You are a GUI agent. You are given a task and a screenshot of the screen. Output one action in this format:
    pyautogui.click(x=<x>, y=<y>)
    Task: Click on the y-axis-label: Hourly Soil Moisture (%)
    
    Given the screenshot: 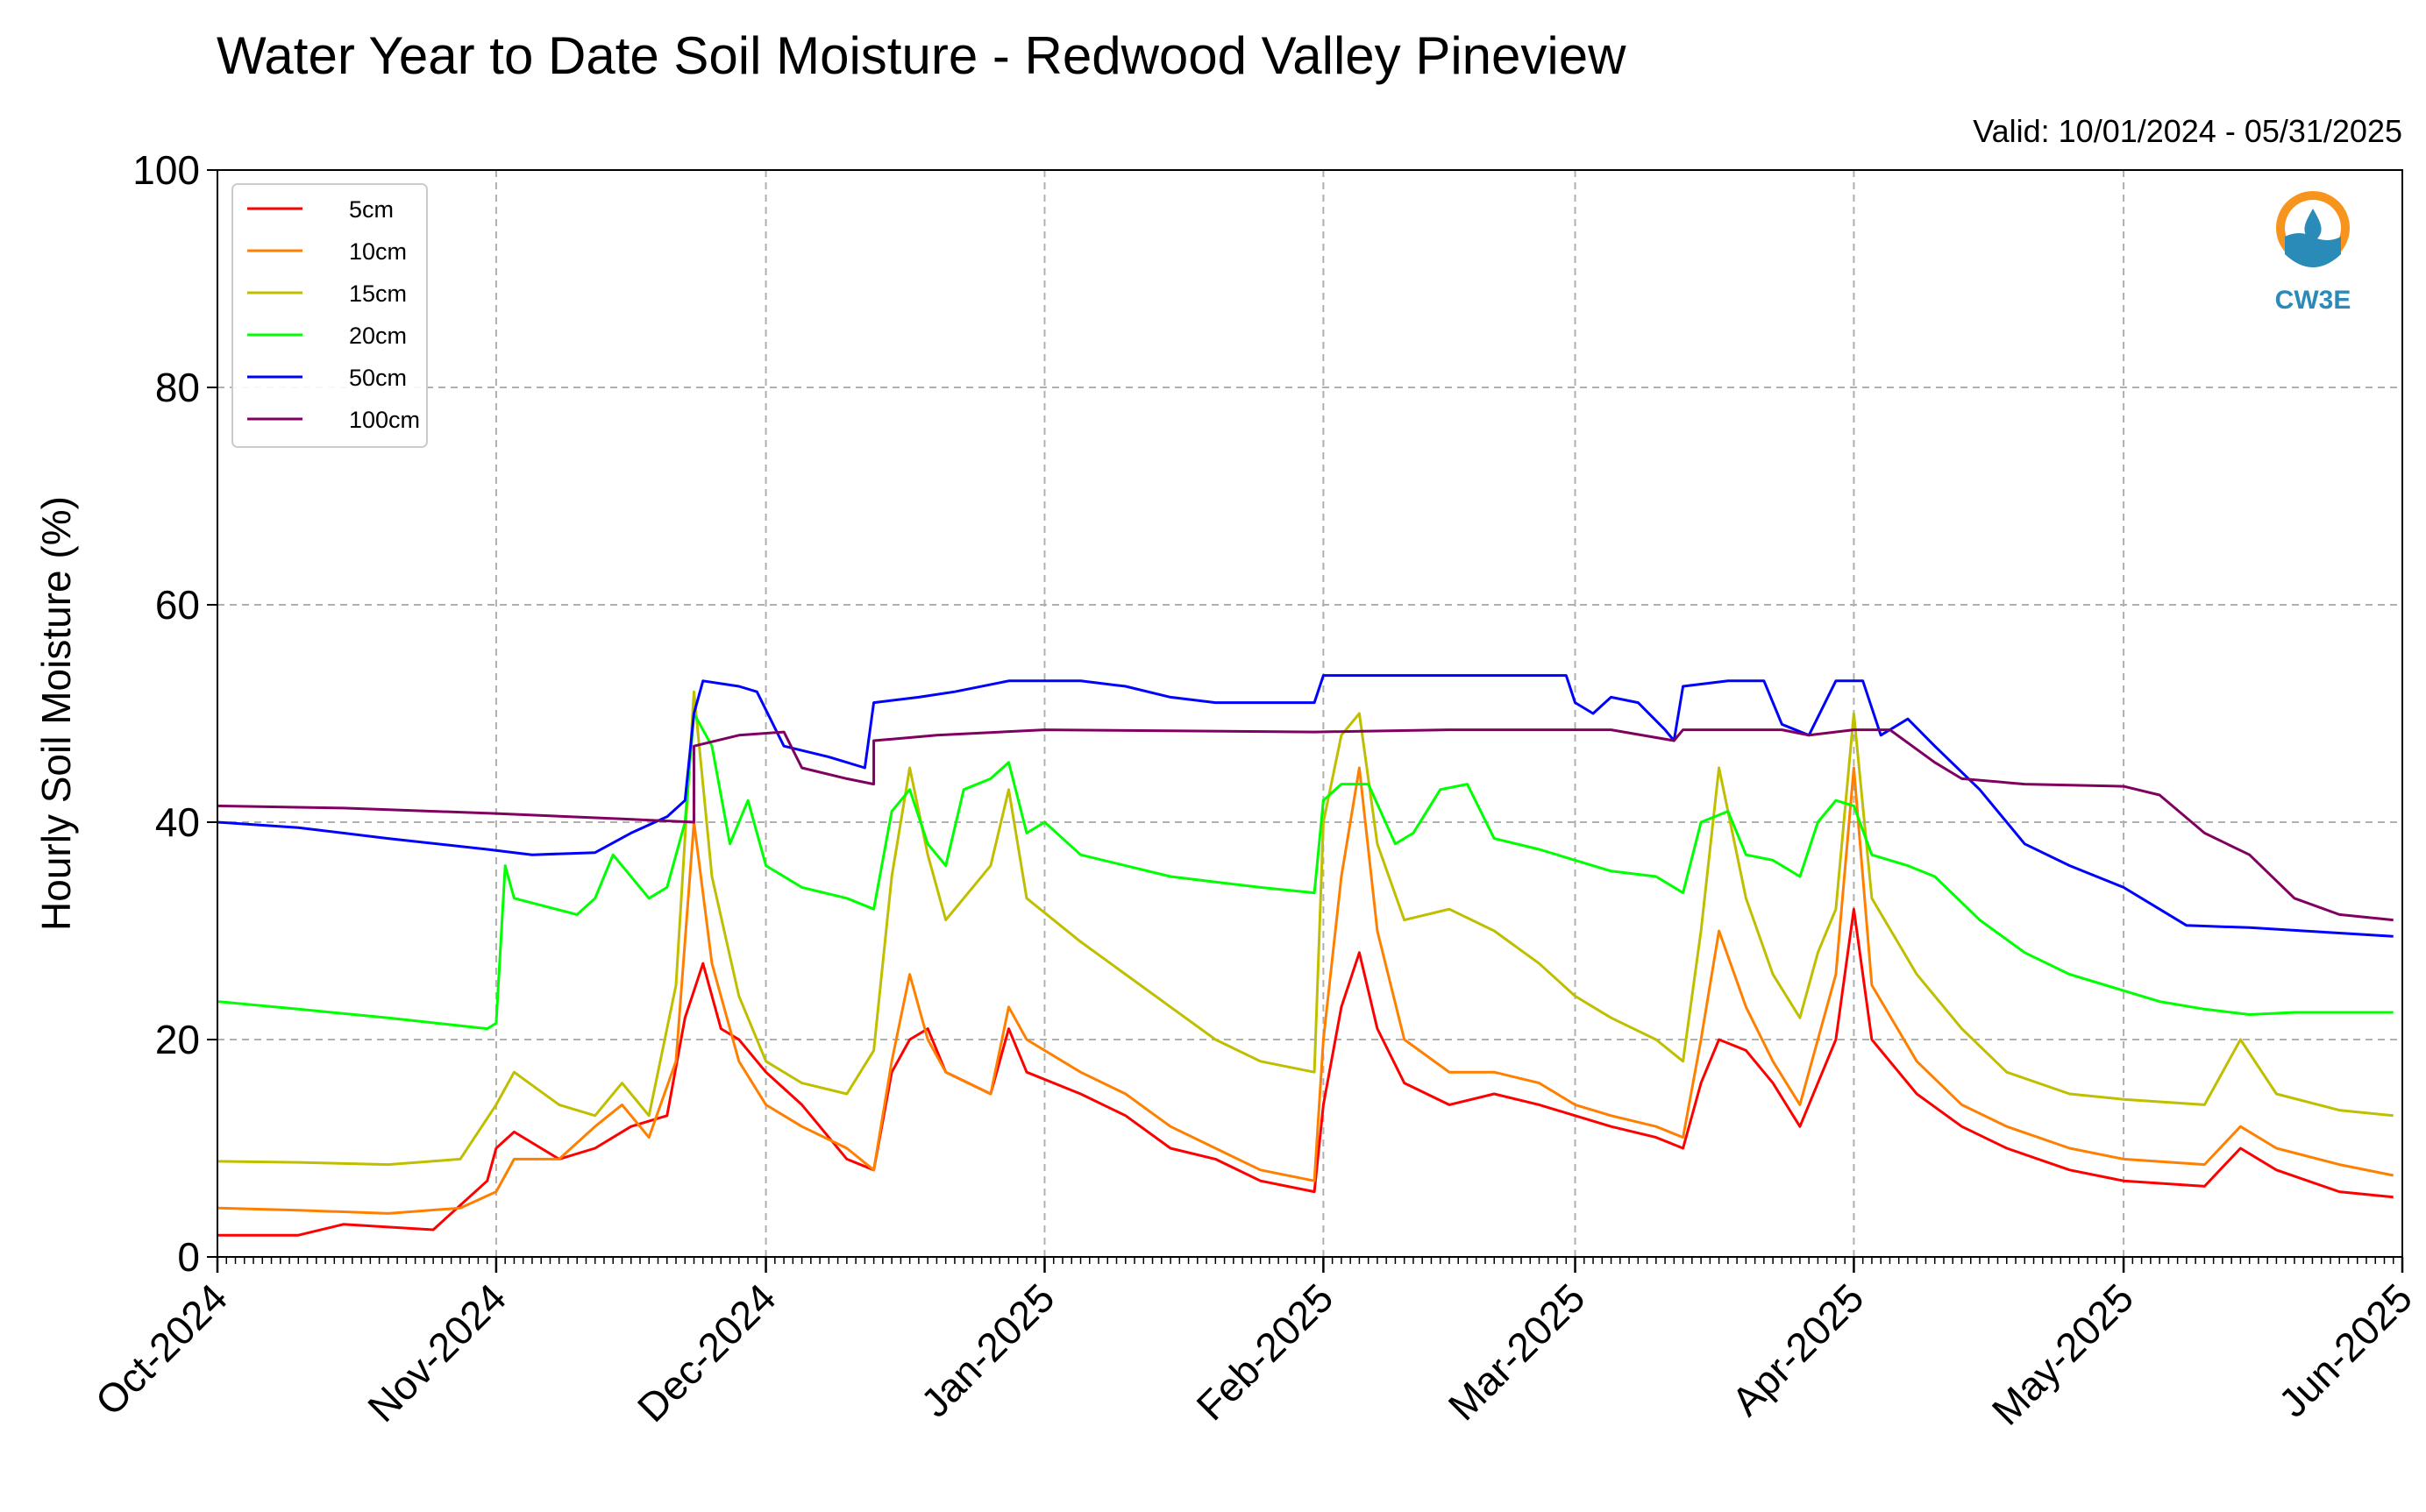 What is the action you would take?
    pyautogui.click(x=56, y=713)
    